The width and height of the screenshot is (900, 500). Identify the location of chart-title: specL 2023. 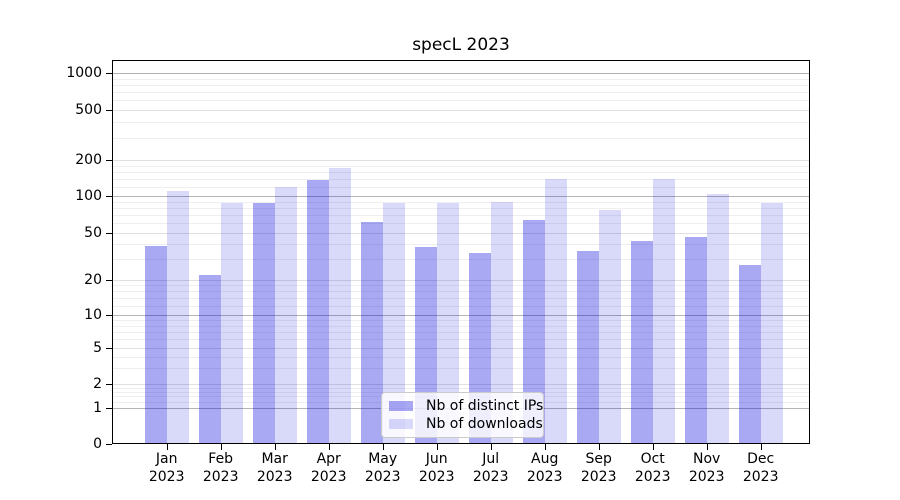
(461, 45).